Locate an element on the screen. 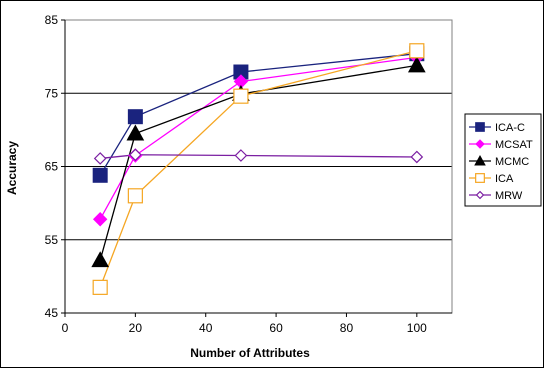  x-tick-label: 0 is located at coordinates (65, 328).